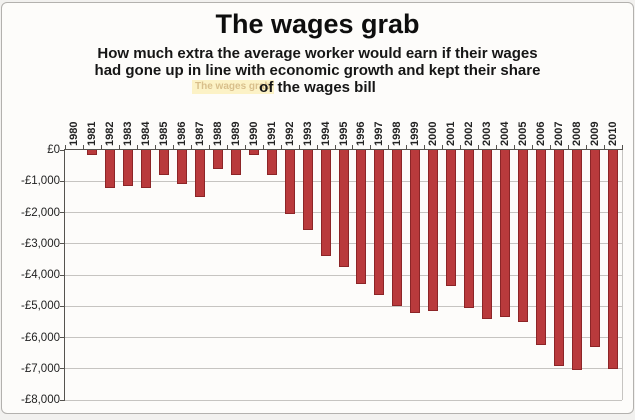 This screenshot has height=420, width=635. What do you see at coordinates (577, 260) in the screenshot?
I see `bar-2008` at bounding box center [577, 260].